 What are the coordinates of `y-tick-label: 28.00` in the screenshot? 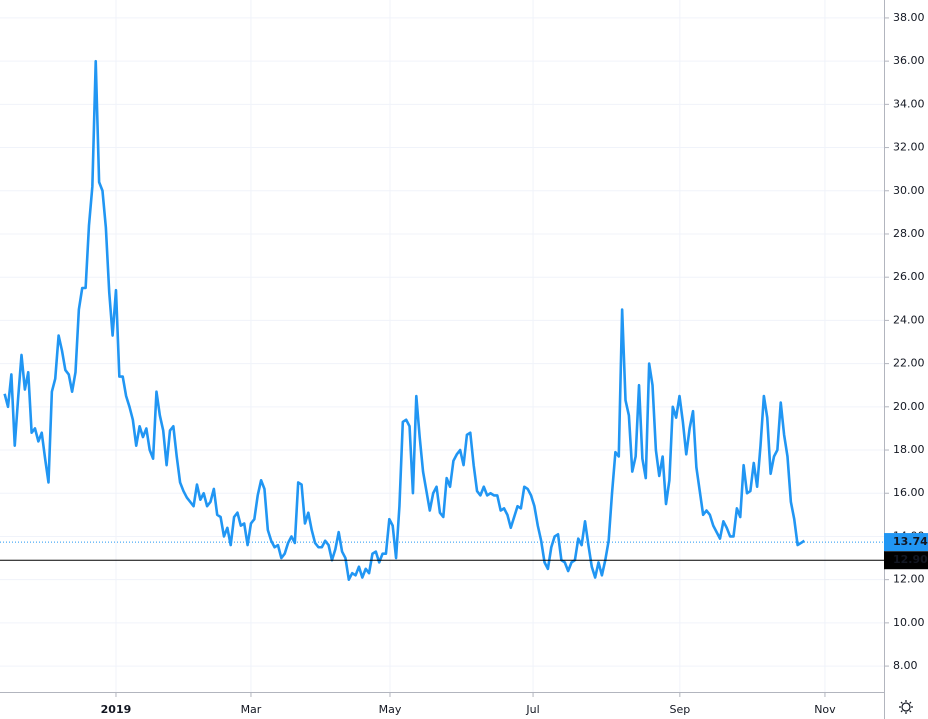 It's located at (909, 233).